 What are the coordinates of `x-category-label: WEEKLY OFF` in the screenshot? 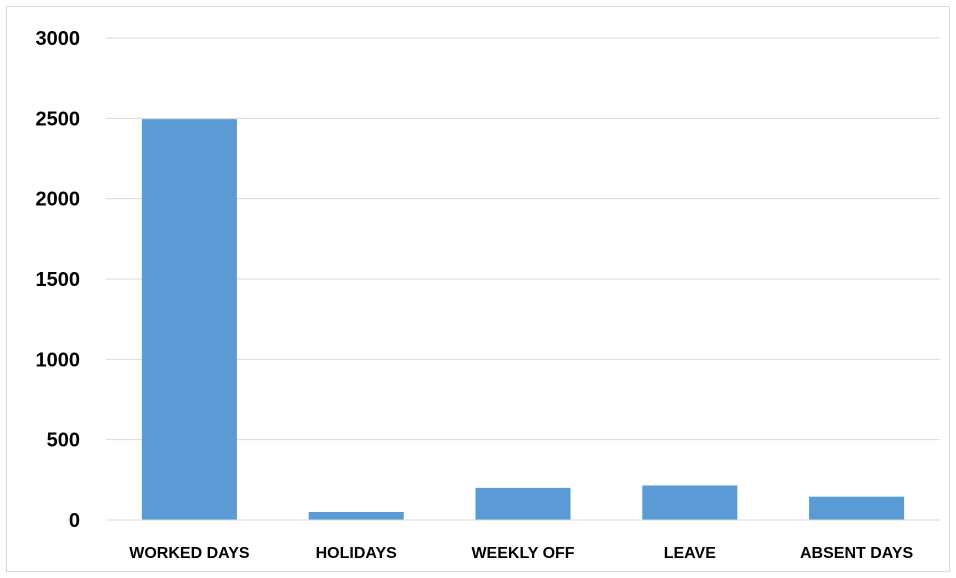 It's located at (522, 553).